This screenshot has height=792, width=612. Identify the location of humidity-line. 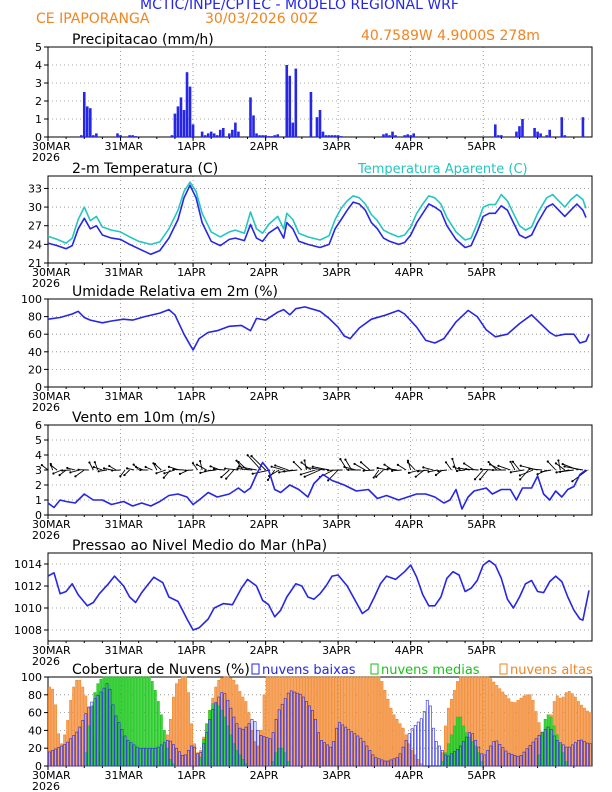
(318, 328).